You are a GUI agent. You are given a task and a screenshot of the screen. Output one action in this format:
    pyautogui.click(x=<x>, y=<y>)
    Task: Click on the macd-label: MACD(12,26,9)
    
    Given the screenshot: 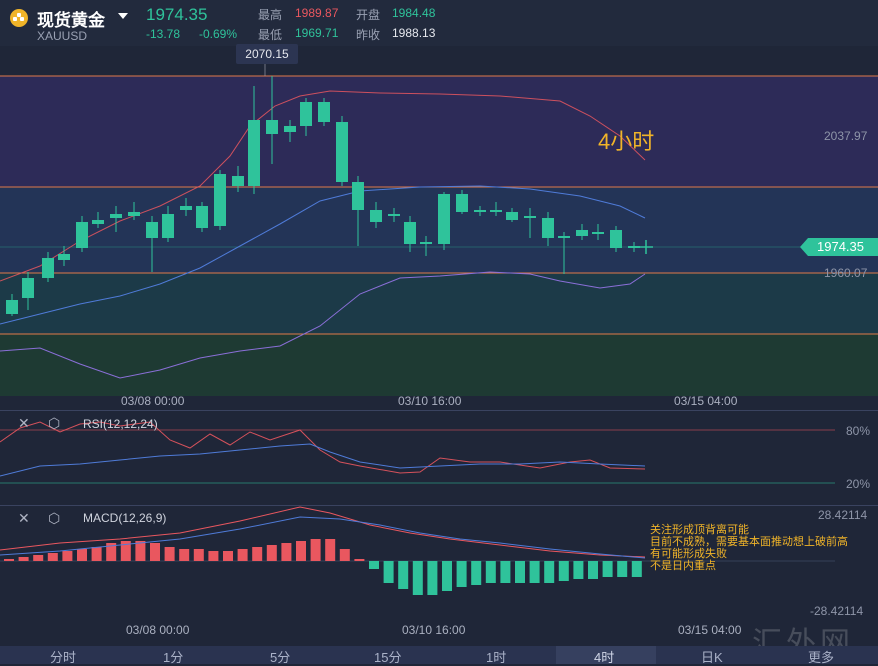 What is the action you would take?
    pyautogui.click(x=125, y=518)
    